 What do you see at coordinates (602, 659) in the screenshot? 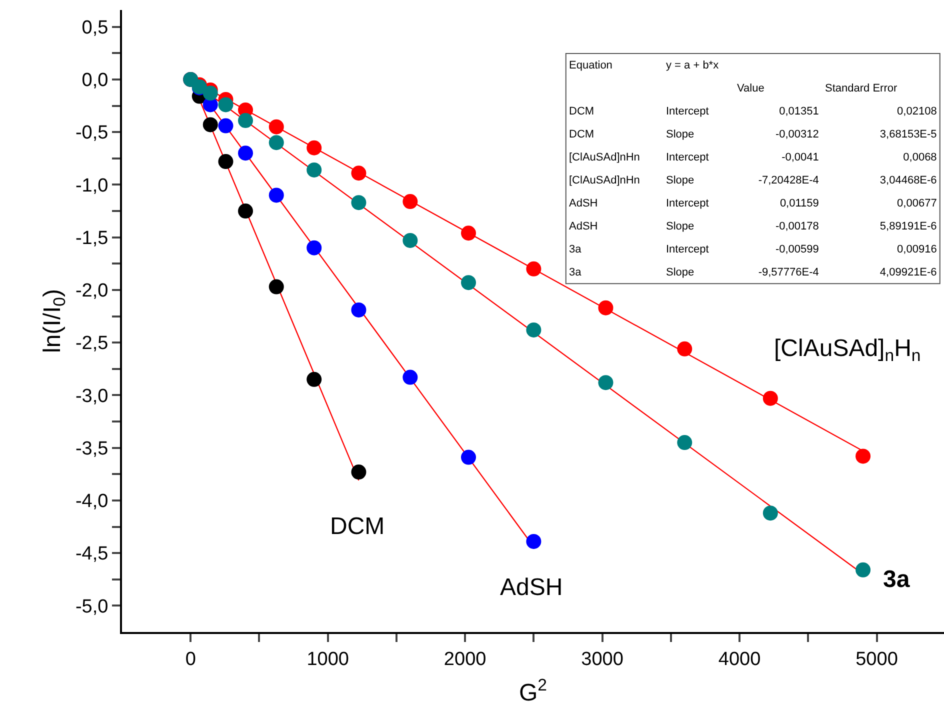
I see `x-tick-label: 3000` at bounding box center [602, 659].